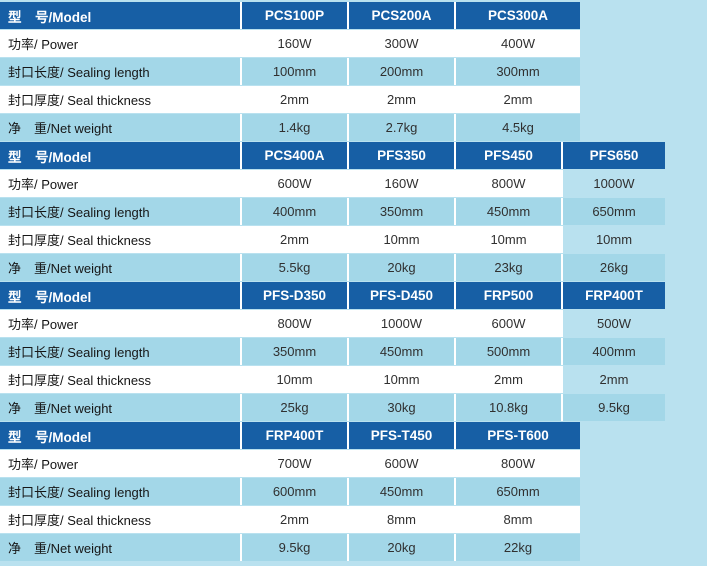 This screenshot has height=566, width=707. Describe the element at coordinates (613, 183) in the screenshot. I see `spec-value: 1000W` at that location.